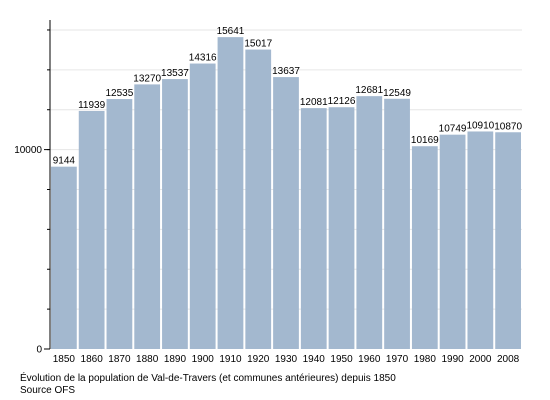 The height and width of the screenshot is (400, 550). Describe the element at coordinates (175, 359) in the screenshot. I see `x-tick-1890: 1890` at that location.